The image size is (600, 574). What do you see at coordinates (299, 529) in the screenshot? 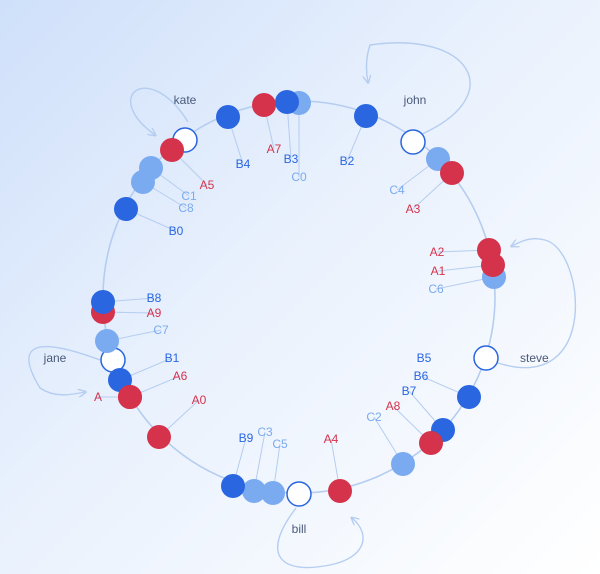
I see `server-label-bill: bill` at bounding box center [299, 529].